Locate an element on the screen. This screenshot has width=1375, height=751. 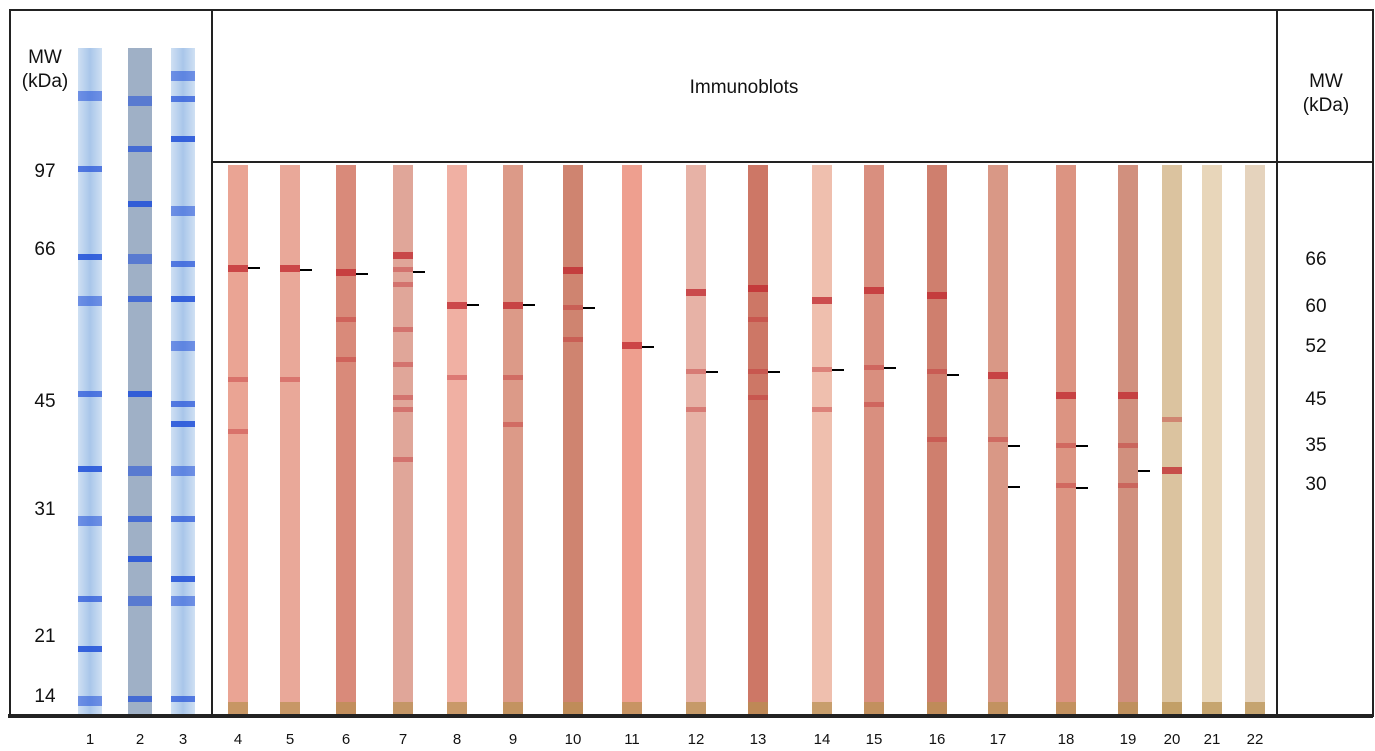
lane-number: 3 is located at coordinates (183, 739).